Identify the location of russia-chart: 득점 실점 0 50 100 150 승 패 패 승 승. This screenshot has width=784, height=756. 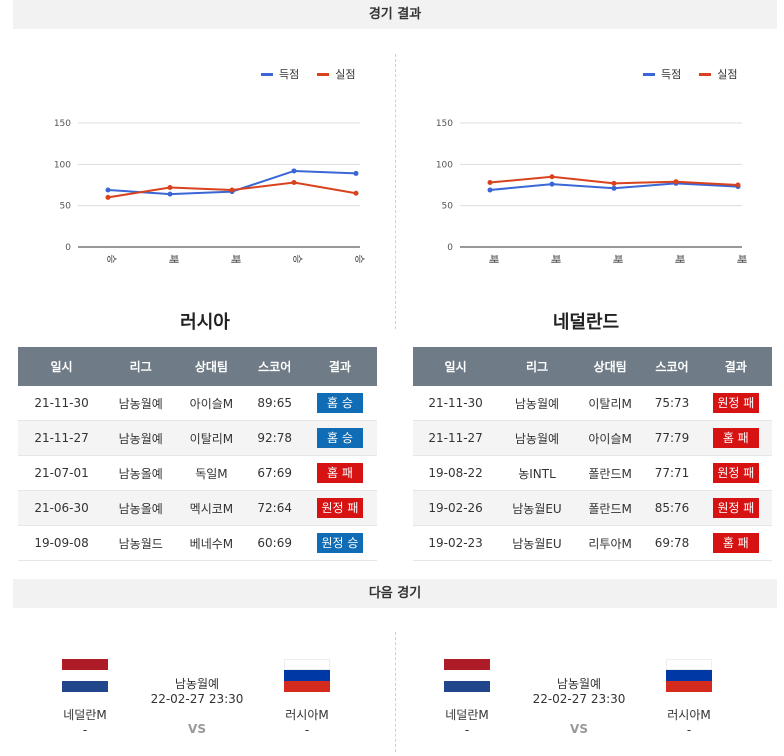
(200, 167).